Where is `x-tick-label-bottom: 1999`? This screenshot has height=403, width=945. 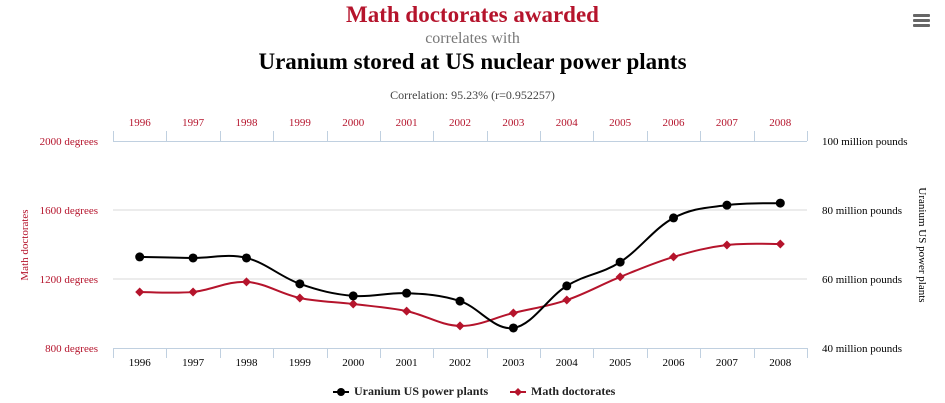 x-tick-label-bottom: 1999 is located at coordinates (300, 363).